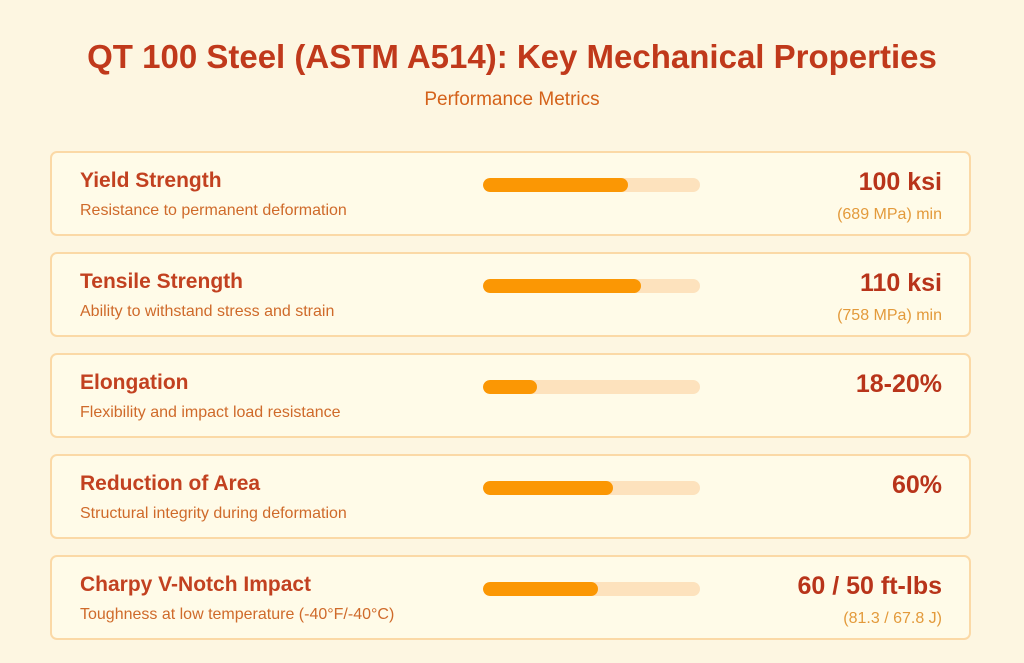  What do you see at coordinates (512, 99) in the screenshot?
I see `page-subtitle: Performance Metrics` at bounding box center [512, 99].